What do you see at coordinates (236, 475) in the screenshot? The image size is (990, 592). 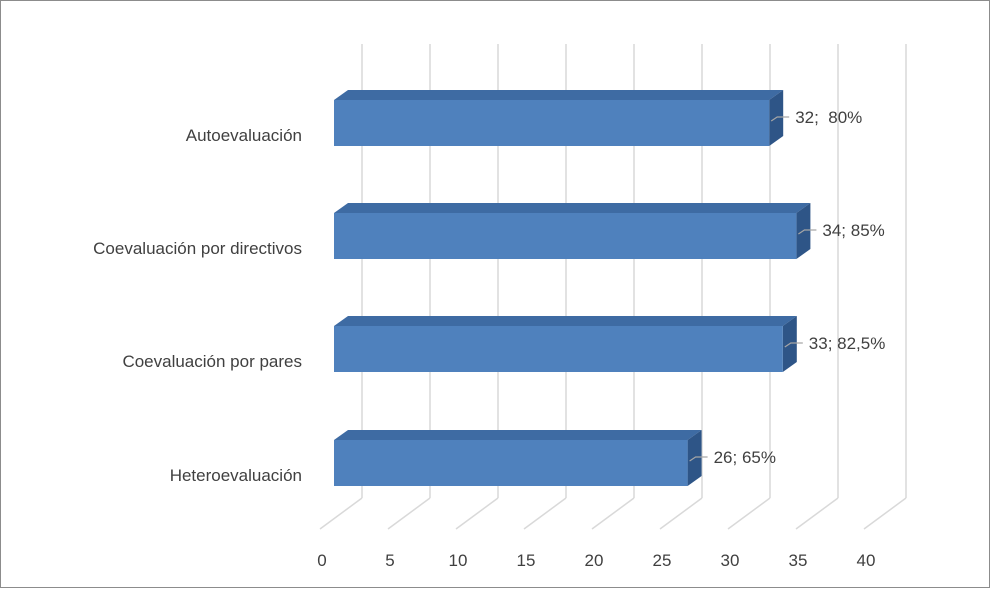 I see `category-label: Heteroevaluación` at bounding box center [236, 475].